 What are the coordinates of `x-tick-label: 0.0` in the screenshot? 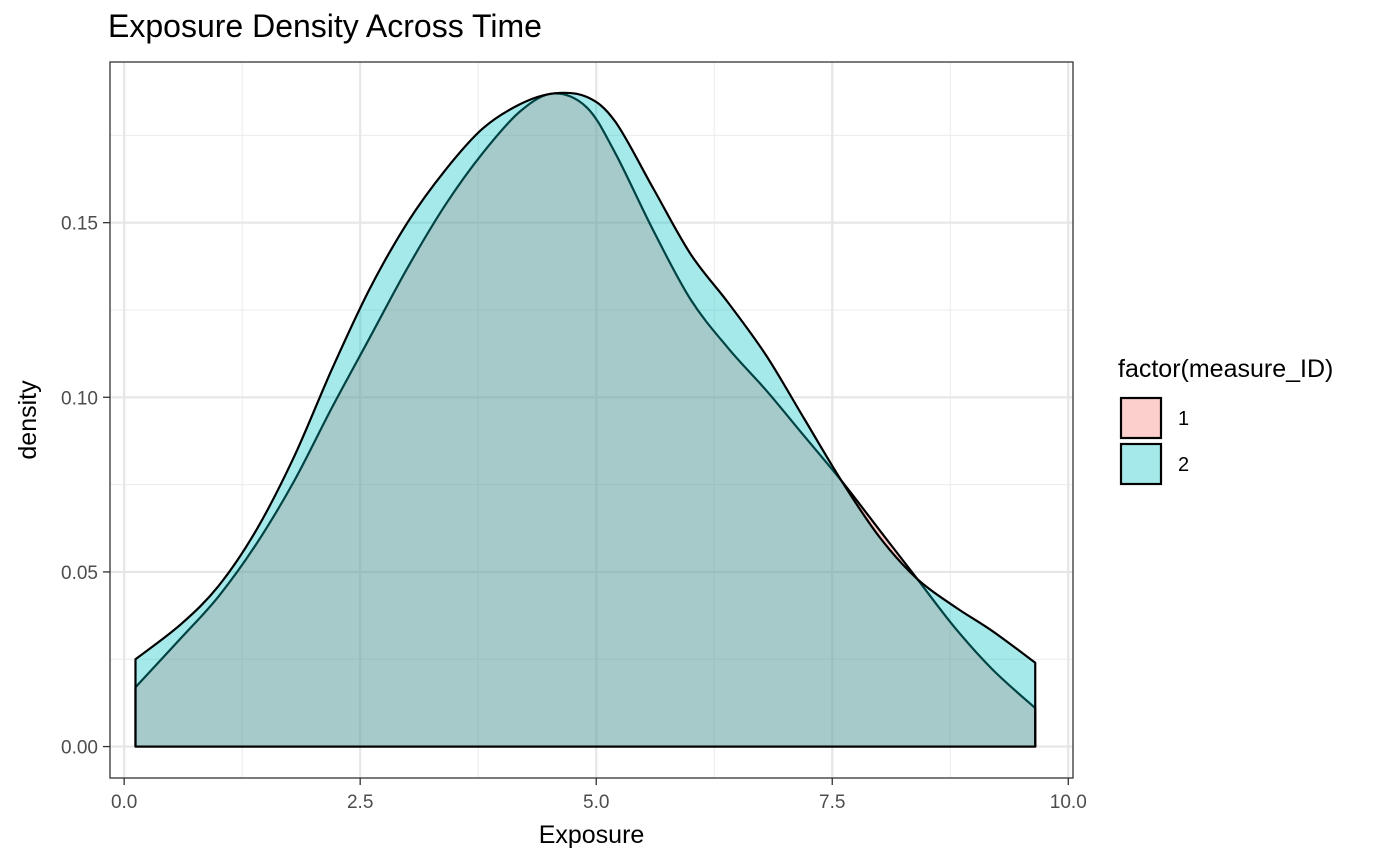 It's located at (124, 802).